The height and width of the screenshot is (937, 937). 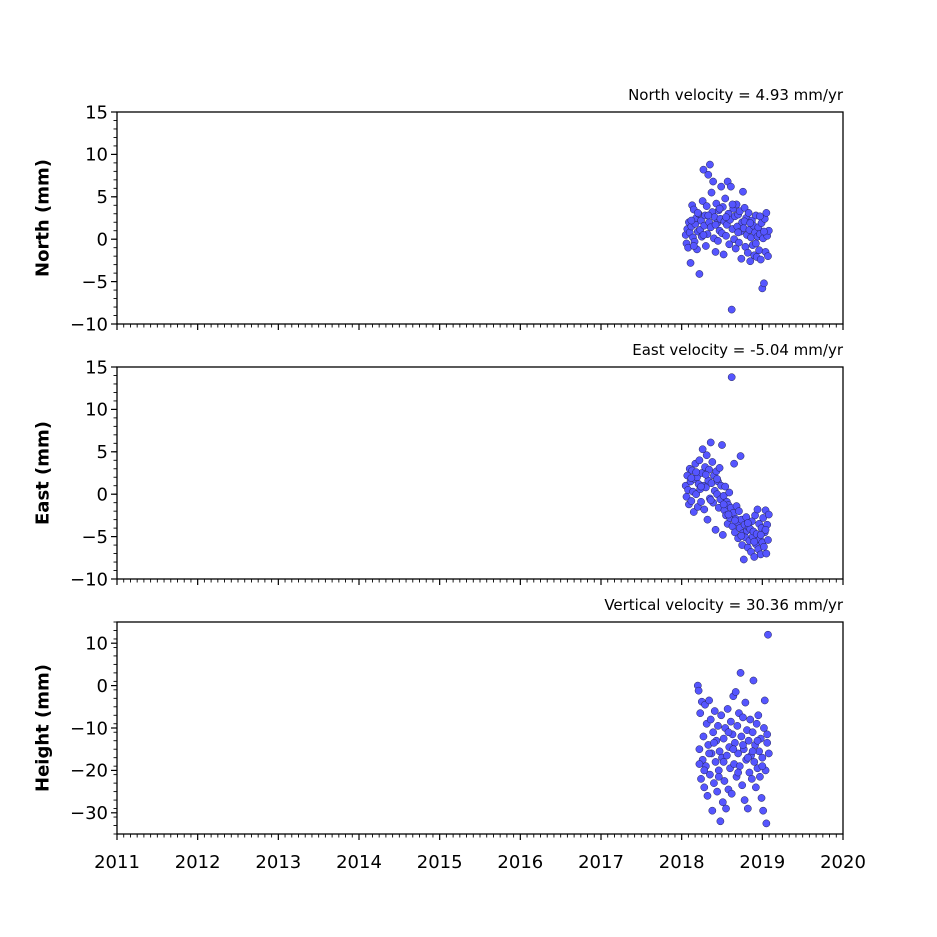 I want to click on east-ytick-label: 0, so click(x=102, y=495).